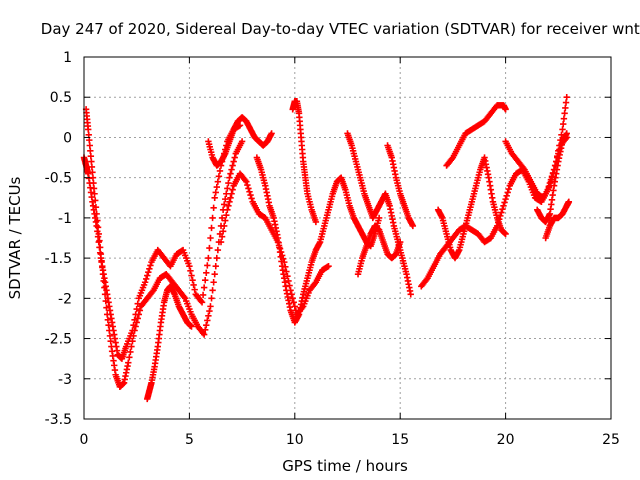 Image resolution: width=640 pixels, height=480 pixels. Describe the element at coordinates (400, 440) in the screenshot. I see `x-tick-label: 15` at that location.